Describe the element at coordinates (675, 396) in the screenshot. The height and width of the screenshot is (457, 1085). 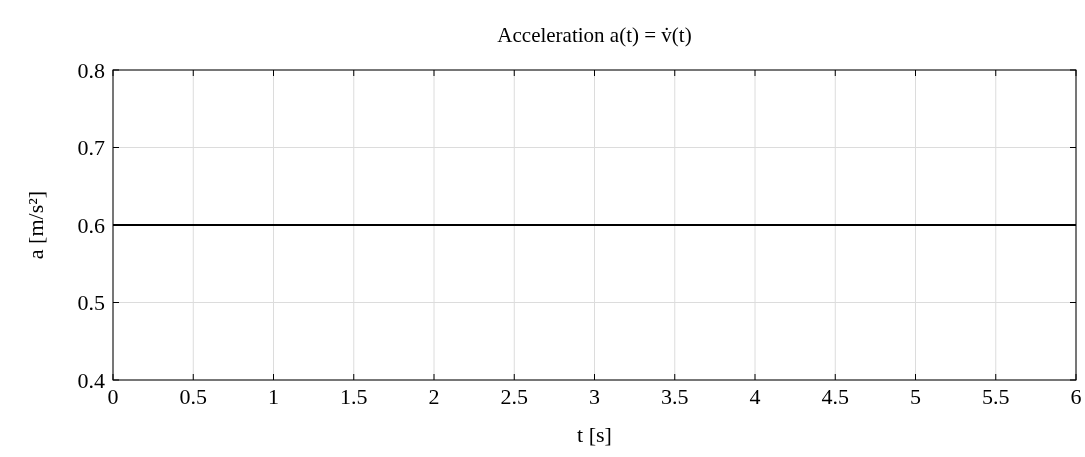
I see `x-tick-label: 3.5` at that location.